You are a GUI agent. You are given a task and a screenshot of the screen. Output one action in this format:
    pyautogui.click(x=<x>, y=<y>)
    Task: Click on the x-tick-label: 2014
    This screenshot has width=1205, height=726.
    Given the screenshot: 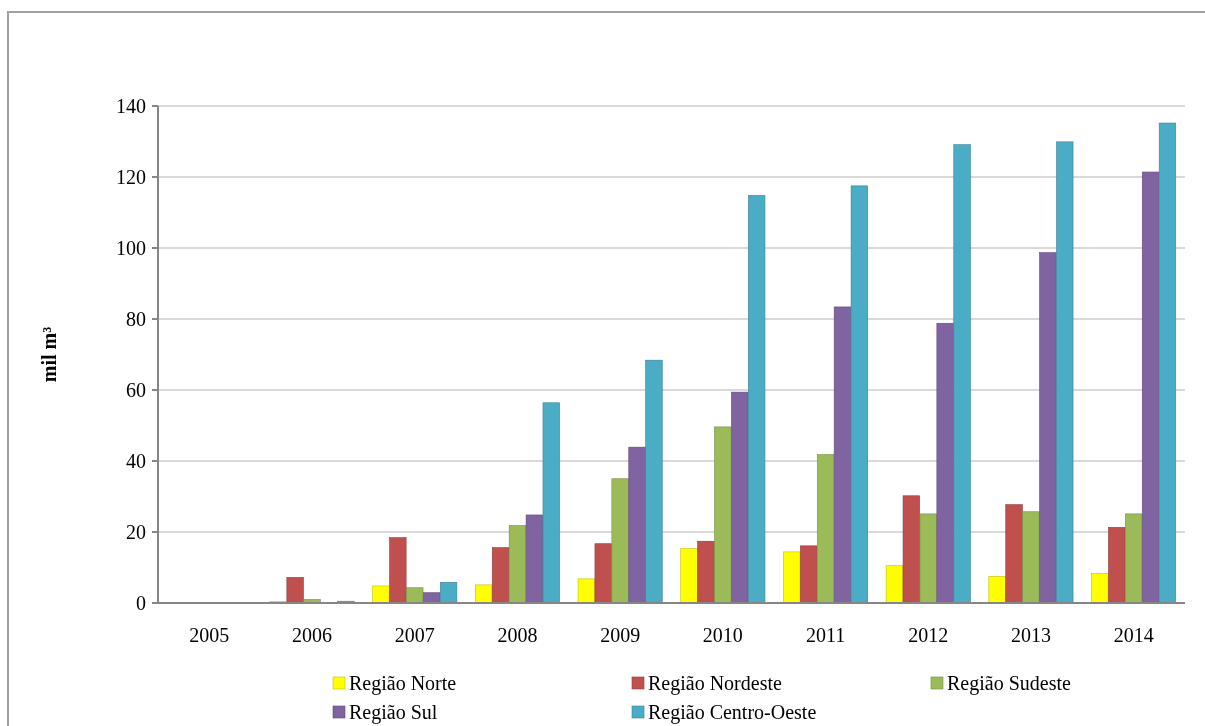 What is the action you would take?
    pyautogui.click(x=1133, y=635)
    